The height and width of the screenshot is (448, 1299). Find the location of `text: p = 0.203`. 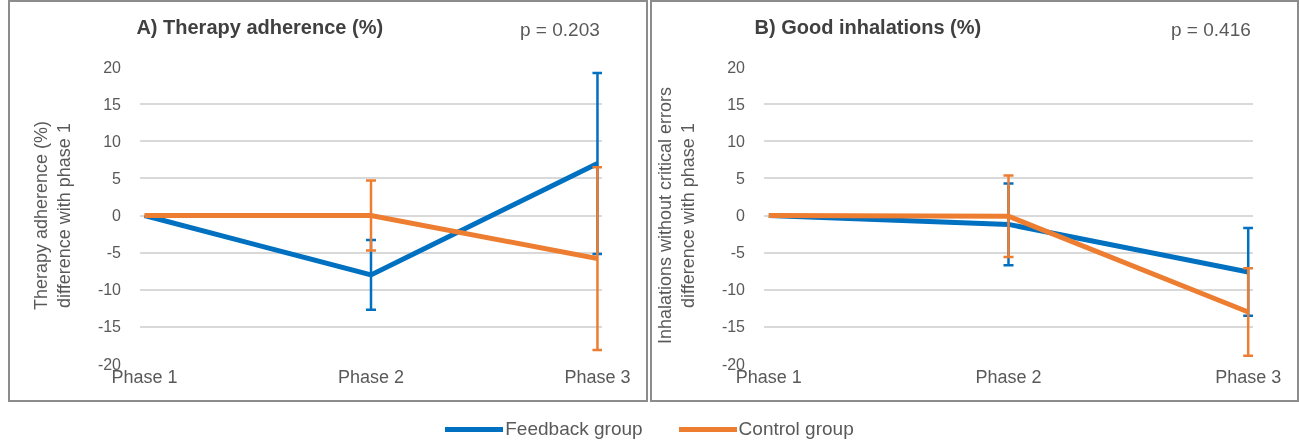

text: p = 0.203 is located at coordinates (560, 29).